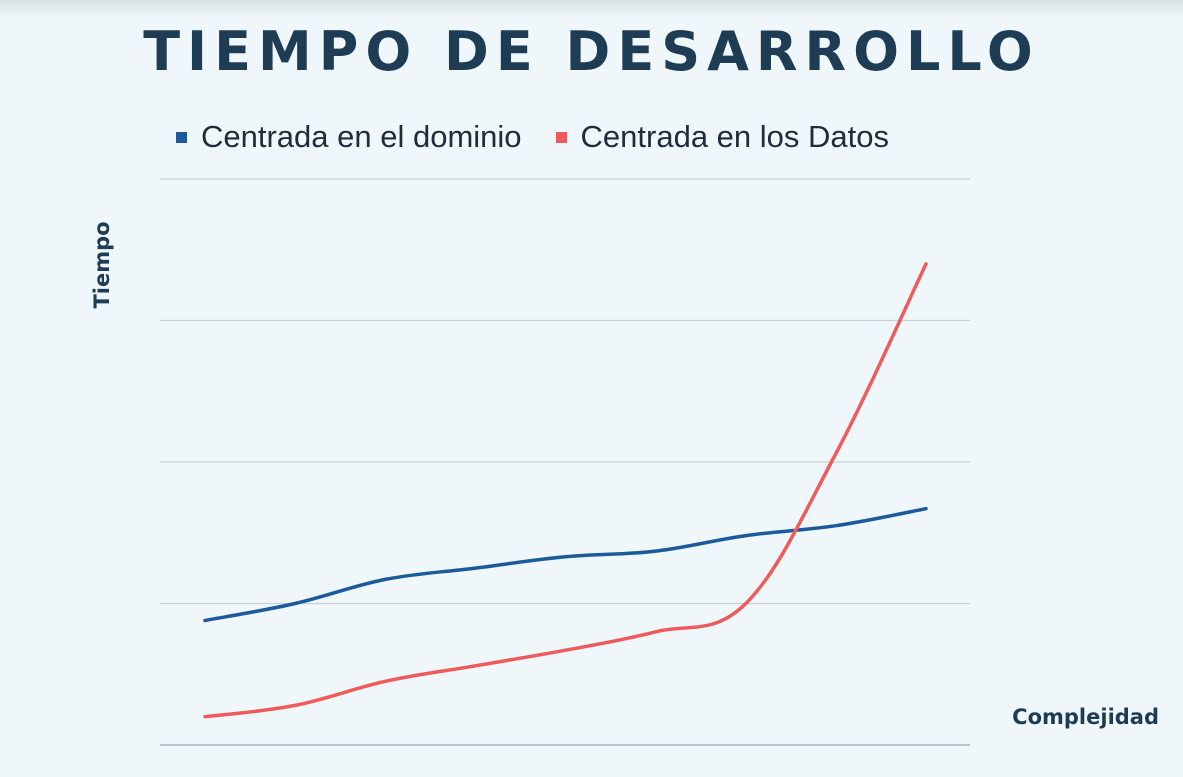 This screenshot has width=1183, height=777. What do you see at coordinates (181, 137) in the screenshot?
I see `legend-swatch-dominio` at bounding box center [181, 137].